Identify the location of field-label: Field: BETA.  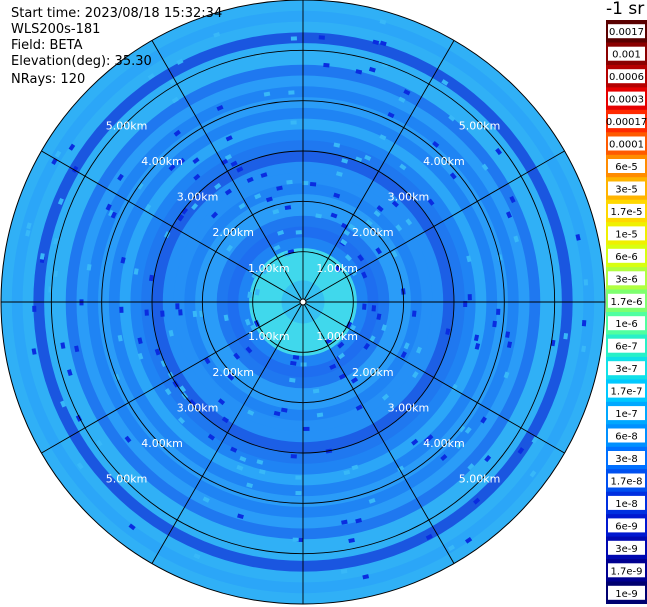
(47, 45).